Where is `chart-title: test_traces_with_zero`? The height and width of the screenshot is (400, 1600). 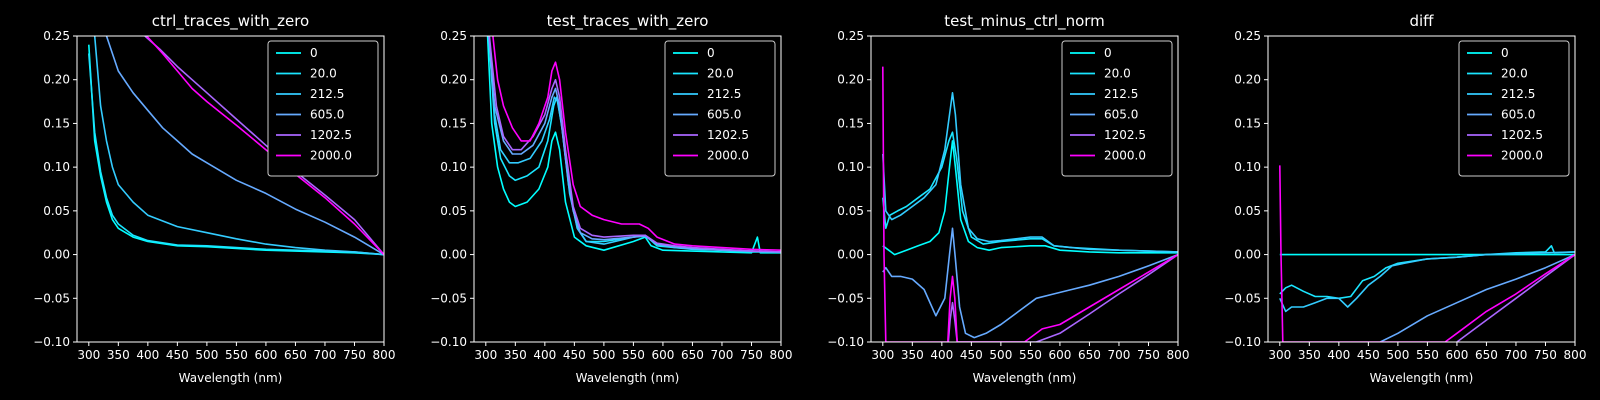
chart-title: test_traces_with_zero is located at coordinates (628, 21).